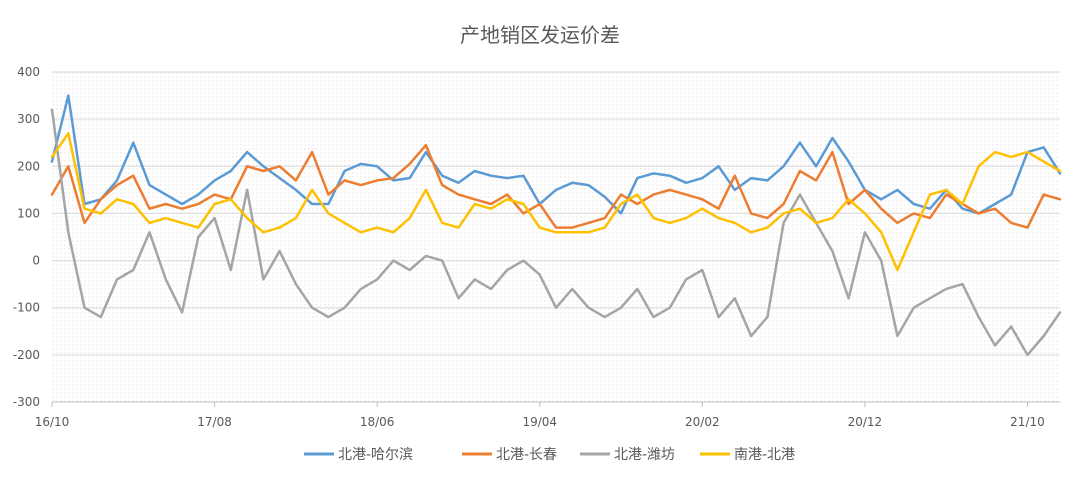  What do you see at coordinates (28, 213) in the screenshot?
I see `y-tick-label: 100` at bounding box center [28, 213].